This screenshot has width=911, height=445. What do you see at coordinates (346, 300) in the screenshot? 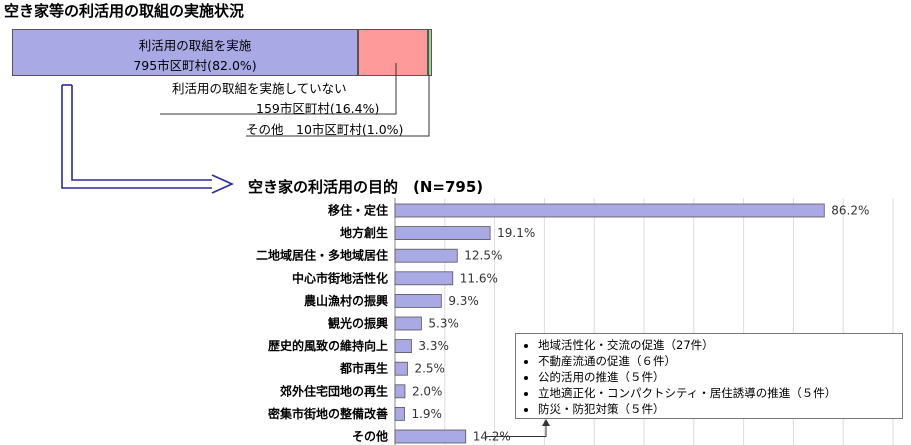
I see `category-label-5: 農山漁村の振興` at bounding box center [346, 300].